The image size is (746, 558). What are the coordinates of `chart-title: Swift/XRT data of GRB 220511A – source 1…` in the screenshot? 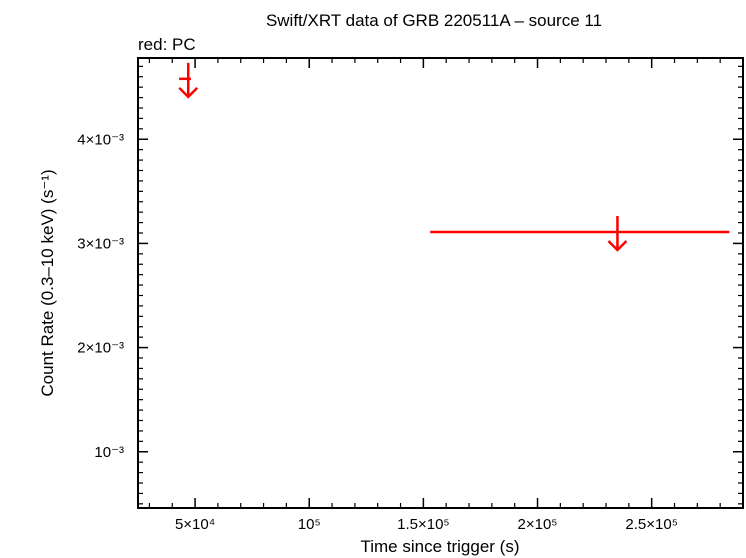 It's located at (434, 20).